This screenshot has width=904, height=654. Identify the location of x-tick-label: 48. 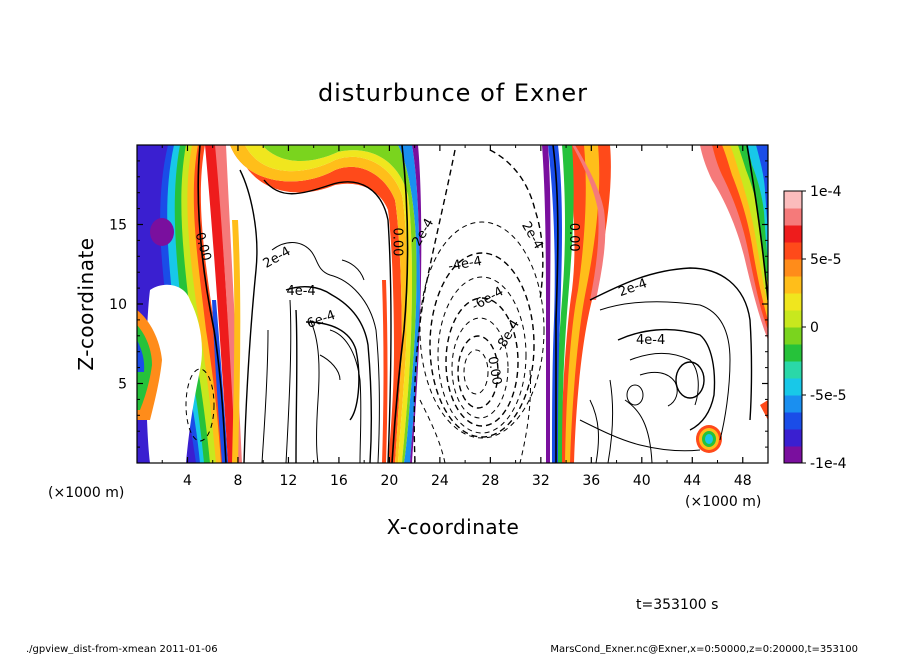
(743, 481).